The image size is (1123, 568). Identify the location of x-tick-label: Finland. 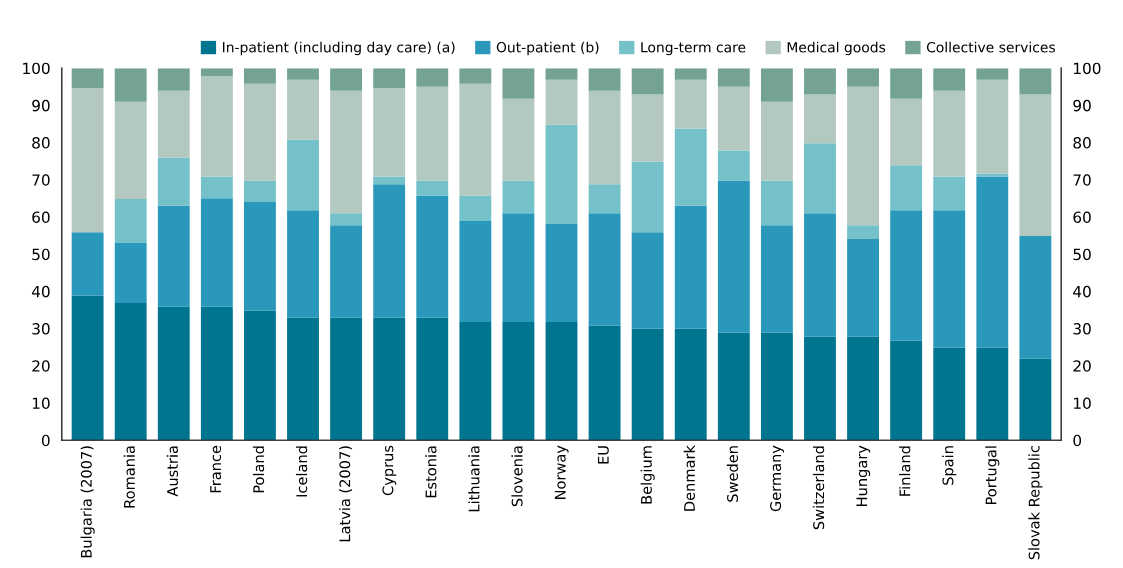
(905, 471).